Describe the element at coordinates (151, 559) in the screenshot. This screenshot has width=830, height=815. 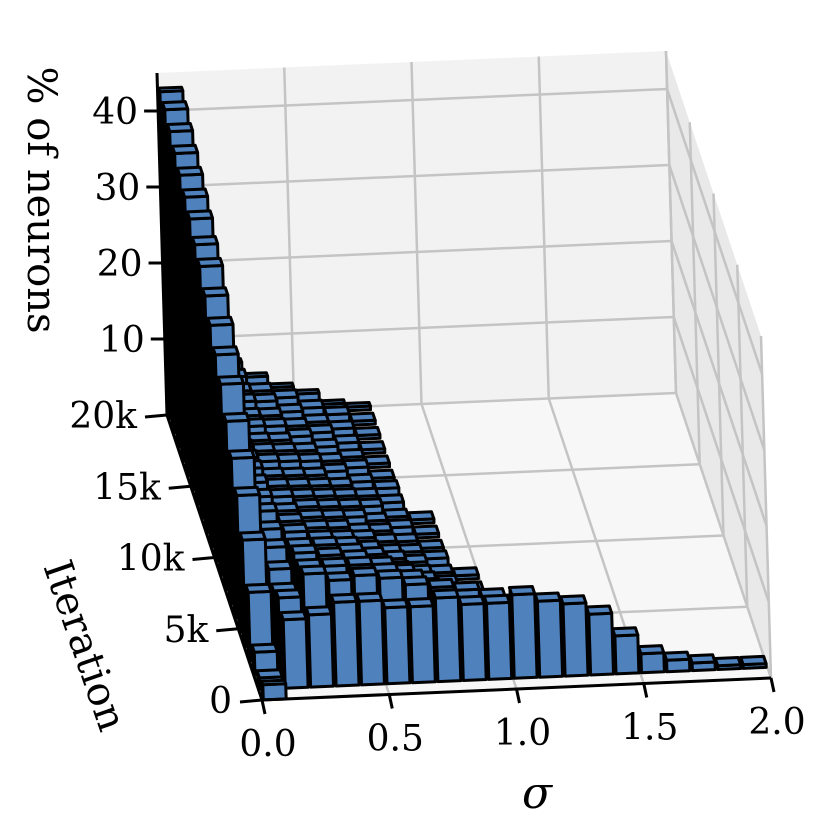
I see `y-tick-label: 10k` at that location.